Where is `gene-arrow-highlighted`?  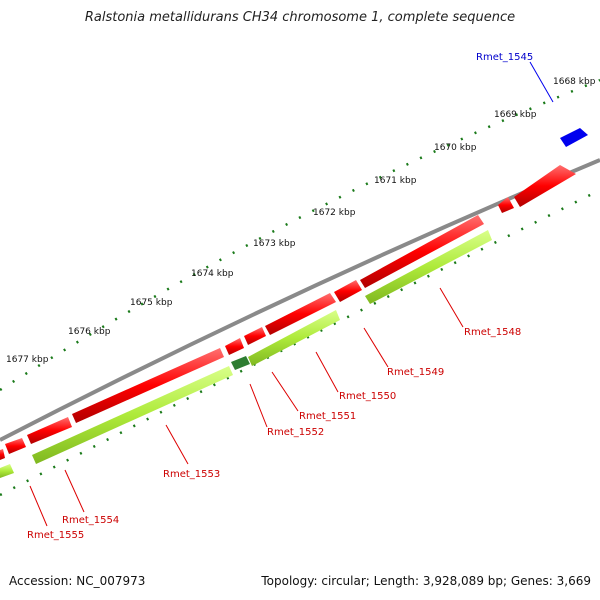 gene-arrow-highlighted is located at coordinates (574, 137).